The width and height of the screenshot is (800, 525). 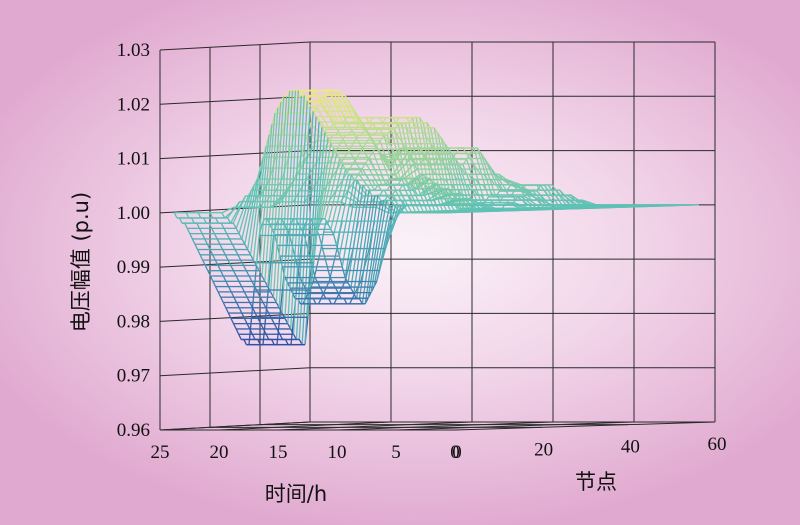 What do you see at coordinates (543, 449) in the screenshot?
I see `y-tick-label: 20` at bounding box center [543, 449].